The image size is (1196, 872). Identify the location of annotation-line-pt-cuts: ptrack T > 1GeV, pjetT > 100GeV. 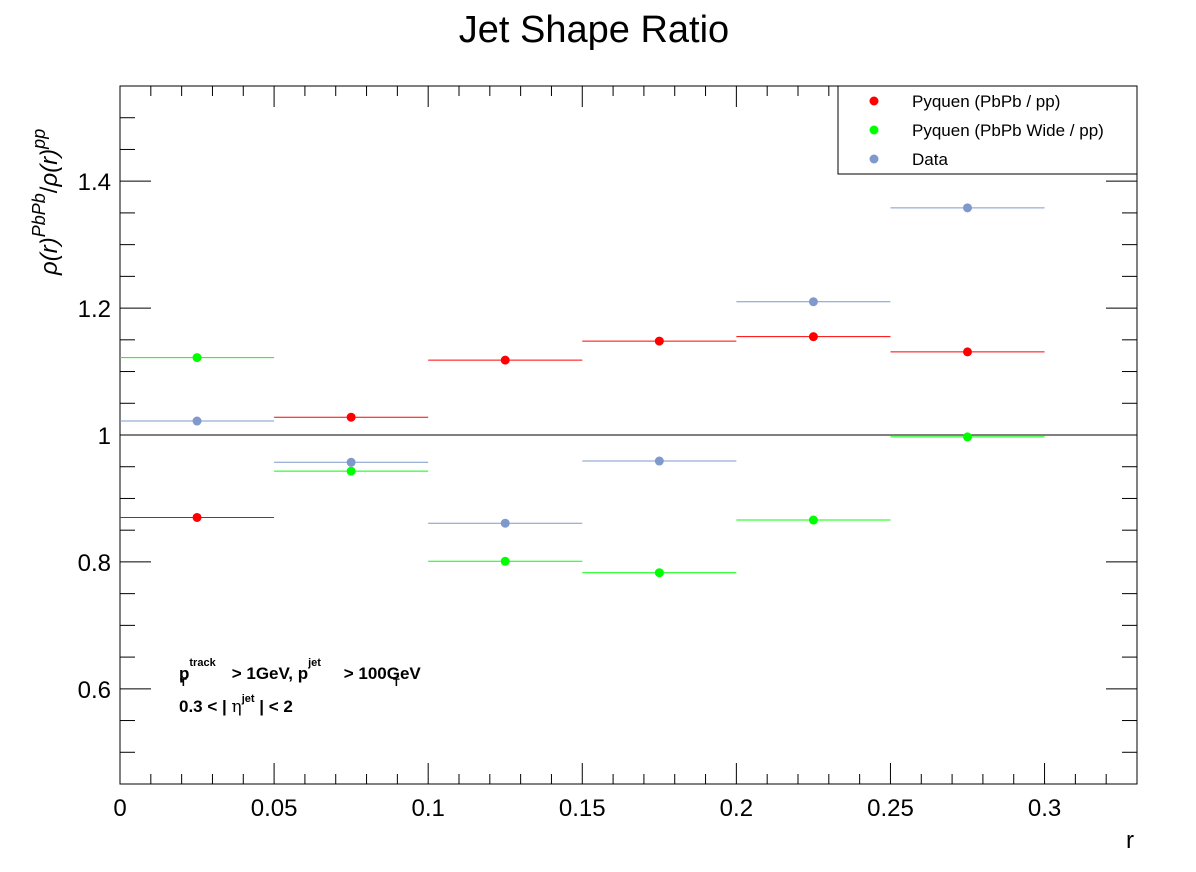
(300, 673).